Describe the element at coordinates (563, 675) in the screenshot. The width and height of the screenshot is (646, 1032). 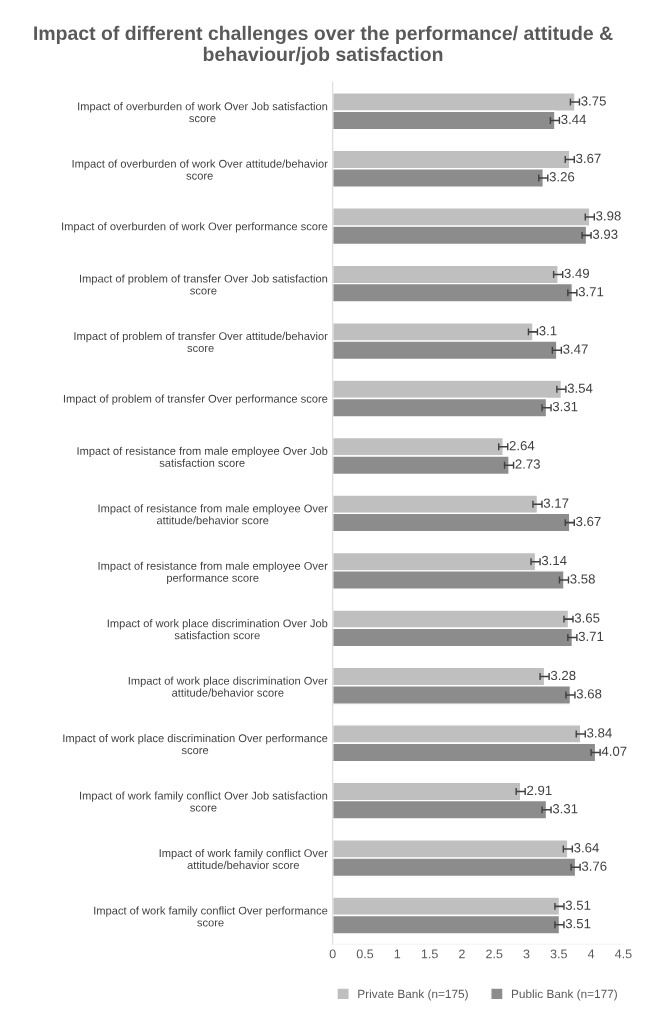
I see `data-label: 3.28` at that location.